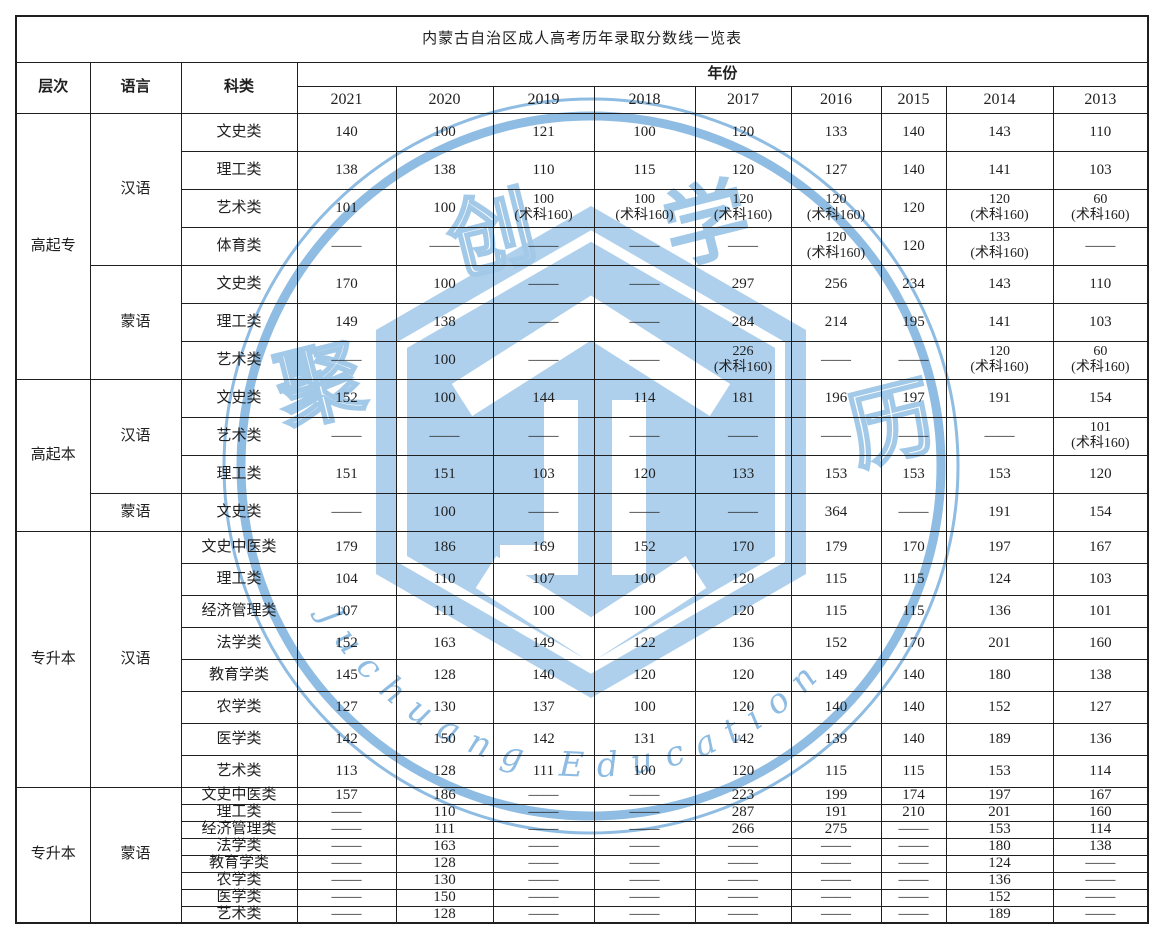 This screenshot has width=1162, height=944. What do you see at coordinates (1100, 284) in the screenshot?
I see `score-cell: 110` at bounding box center [1100, 284].